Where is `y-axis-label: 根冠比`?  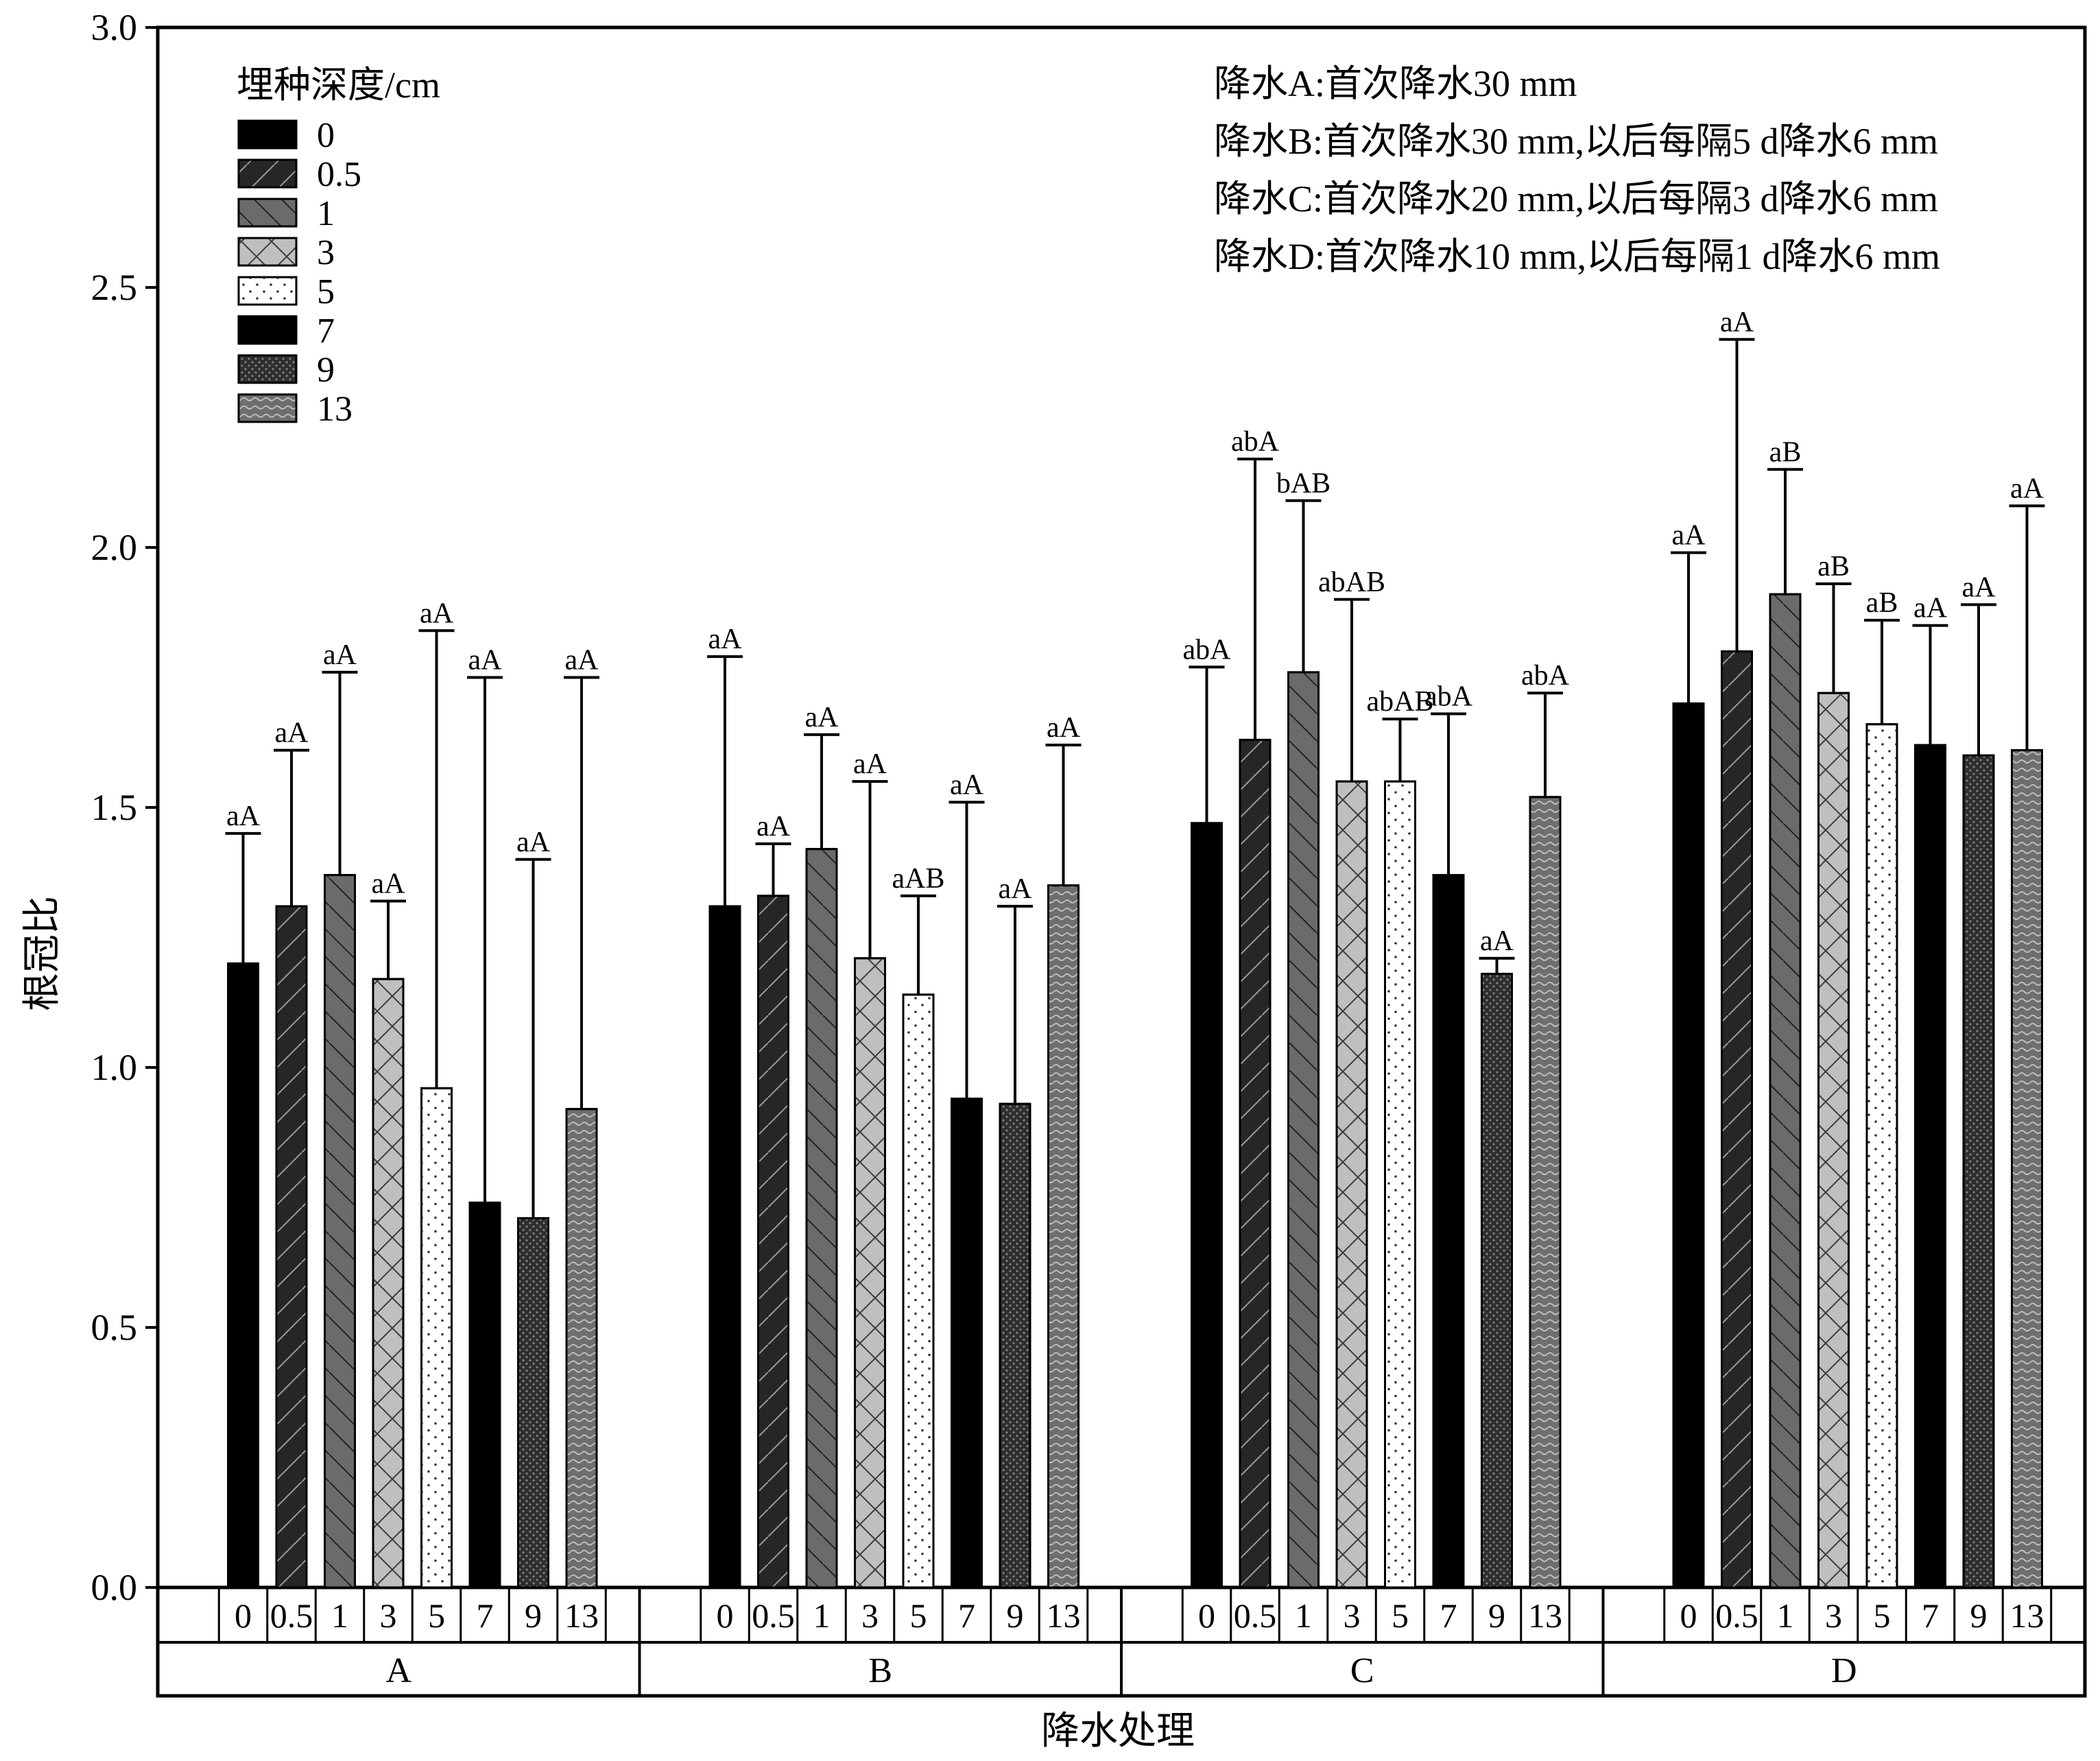 y-axis-label: 根冠比 is located at coordinates (43, 953).